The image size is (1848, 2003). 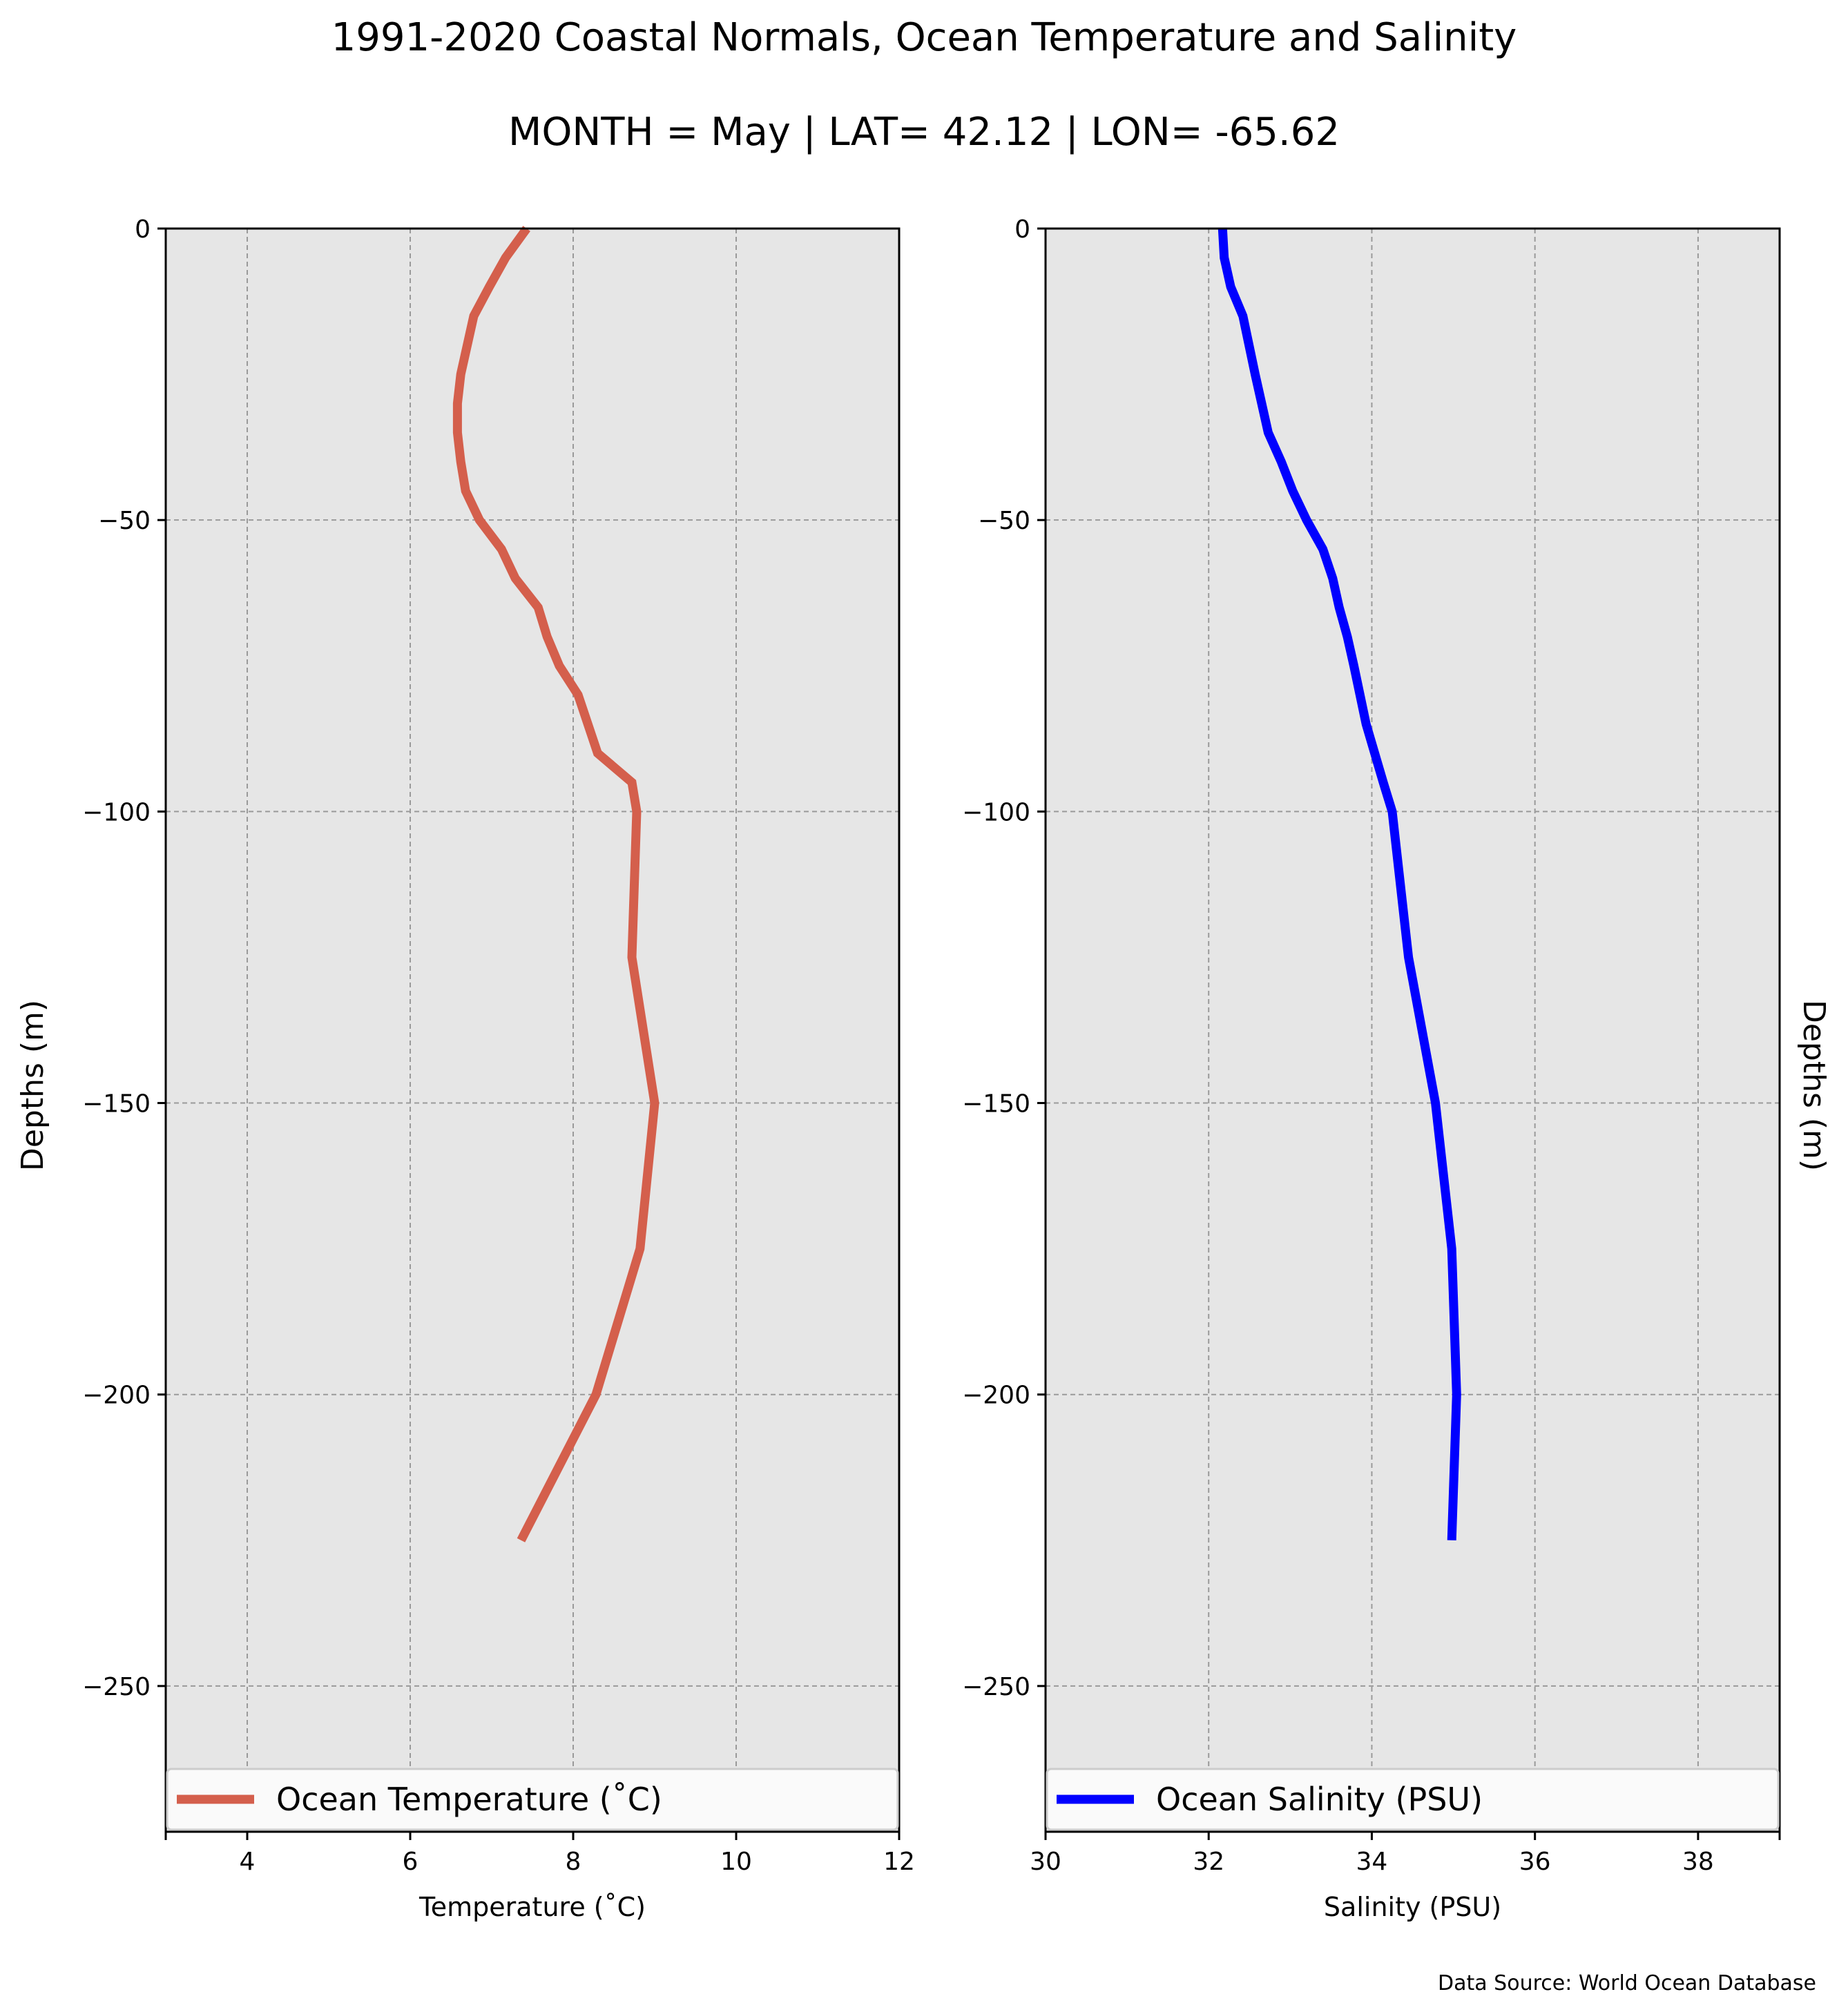 What do you see at coordinates (1372, 1862) in the screenshot?
I see `salinity-xtick-label: 34` at bounding box center [1372, 1862].